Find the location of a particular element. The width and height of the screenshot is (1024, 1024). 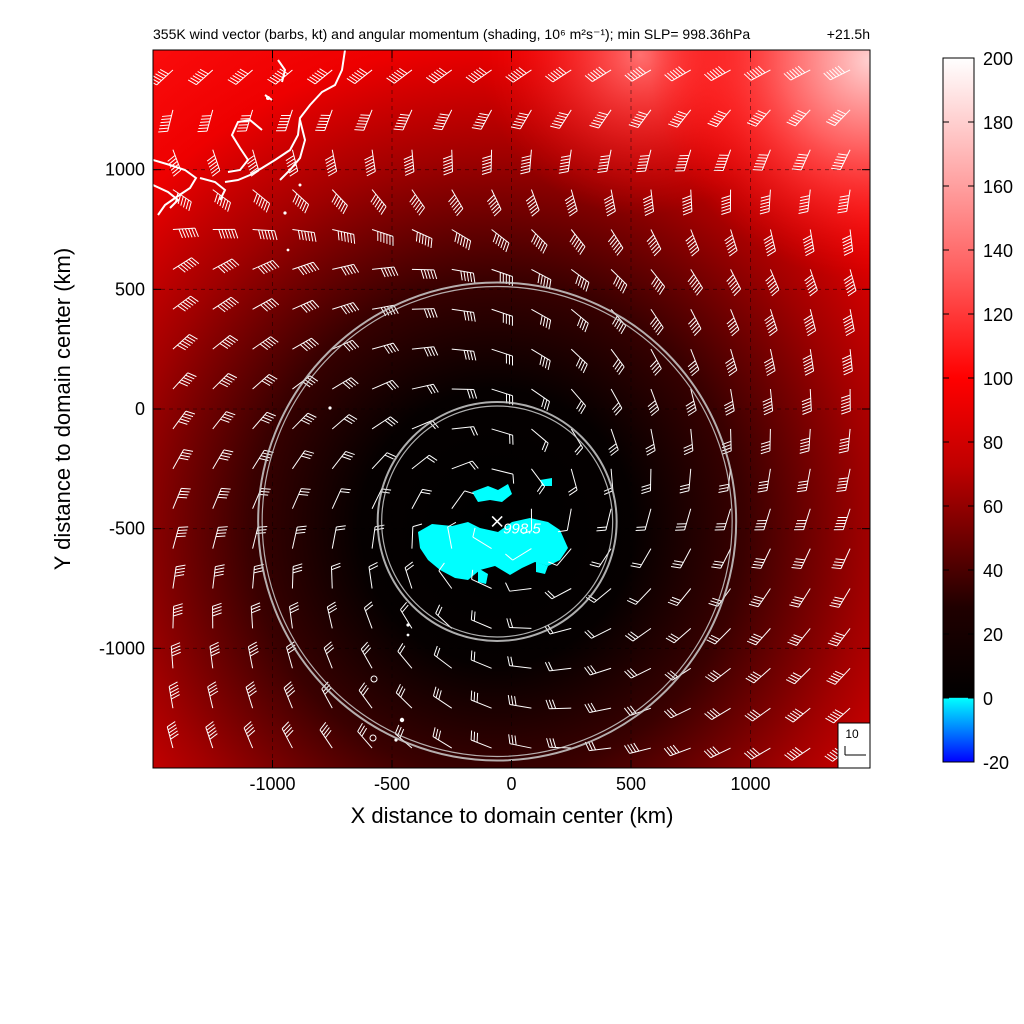

coastline is located at coordinates (249, 133).